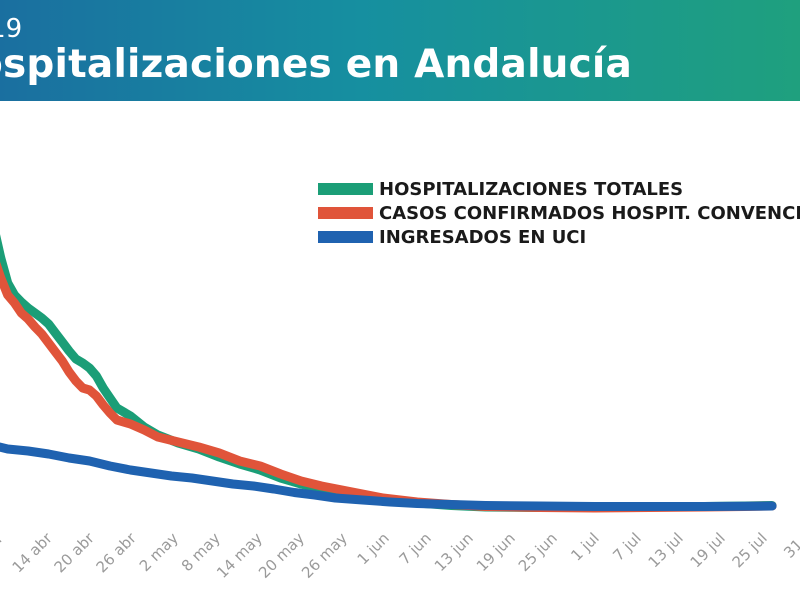 This screenshot has width=800, height=600. I want to click on header-kicker: id-19, so click(11, 29).